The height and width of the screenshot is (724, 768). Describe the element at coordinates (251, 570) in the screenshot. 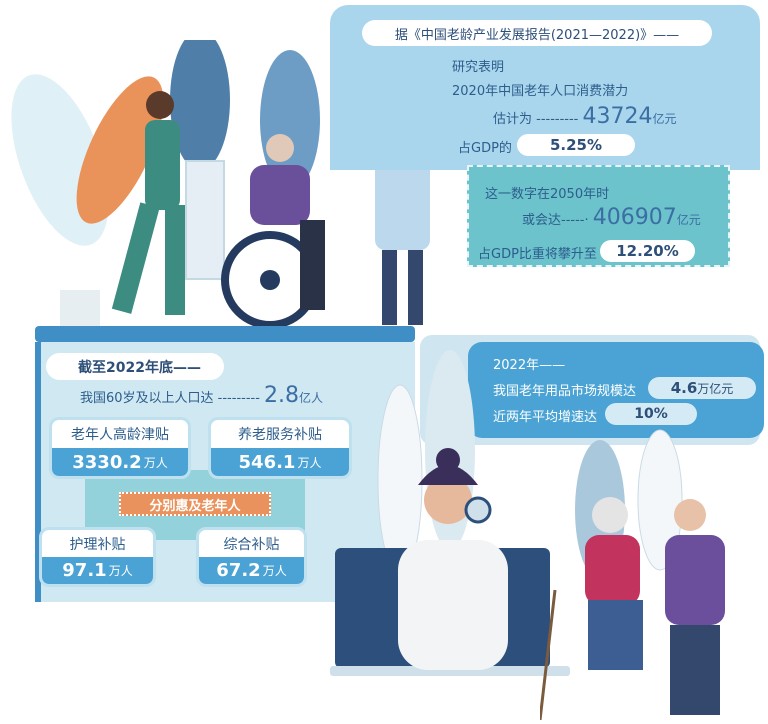

I see `subsidy-value: 67.2 万人` at that location.